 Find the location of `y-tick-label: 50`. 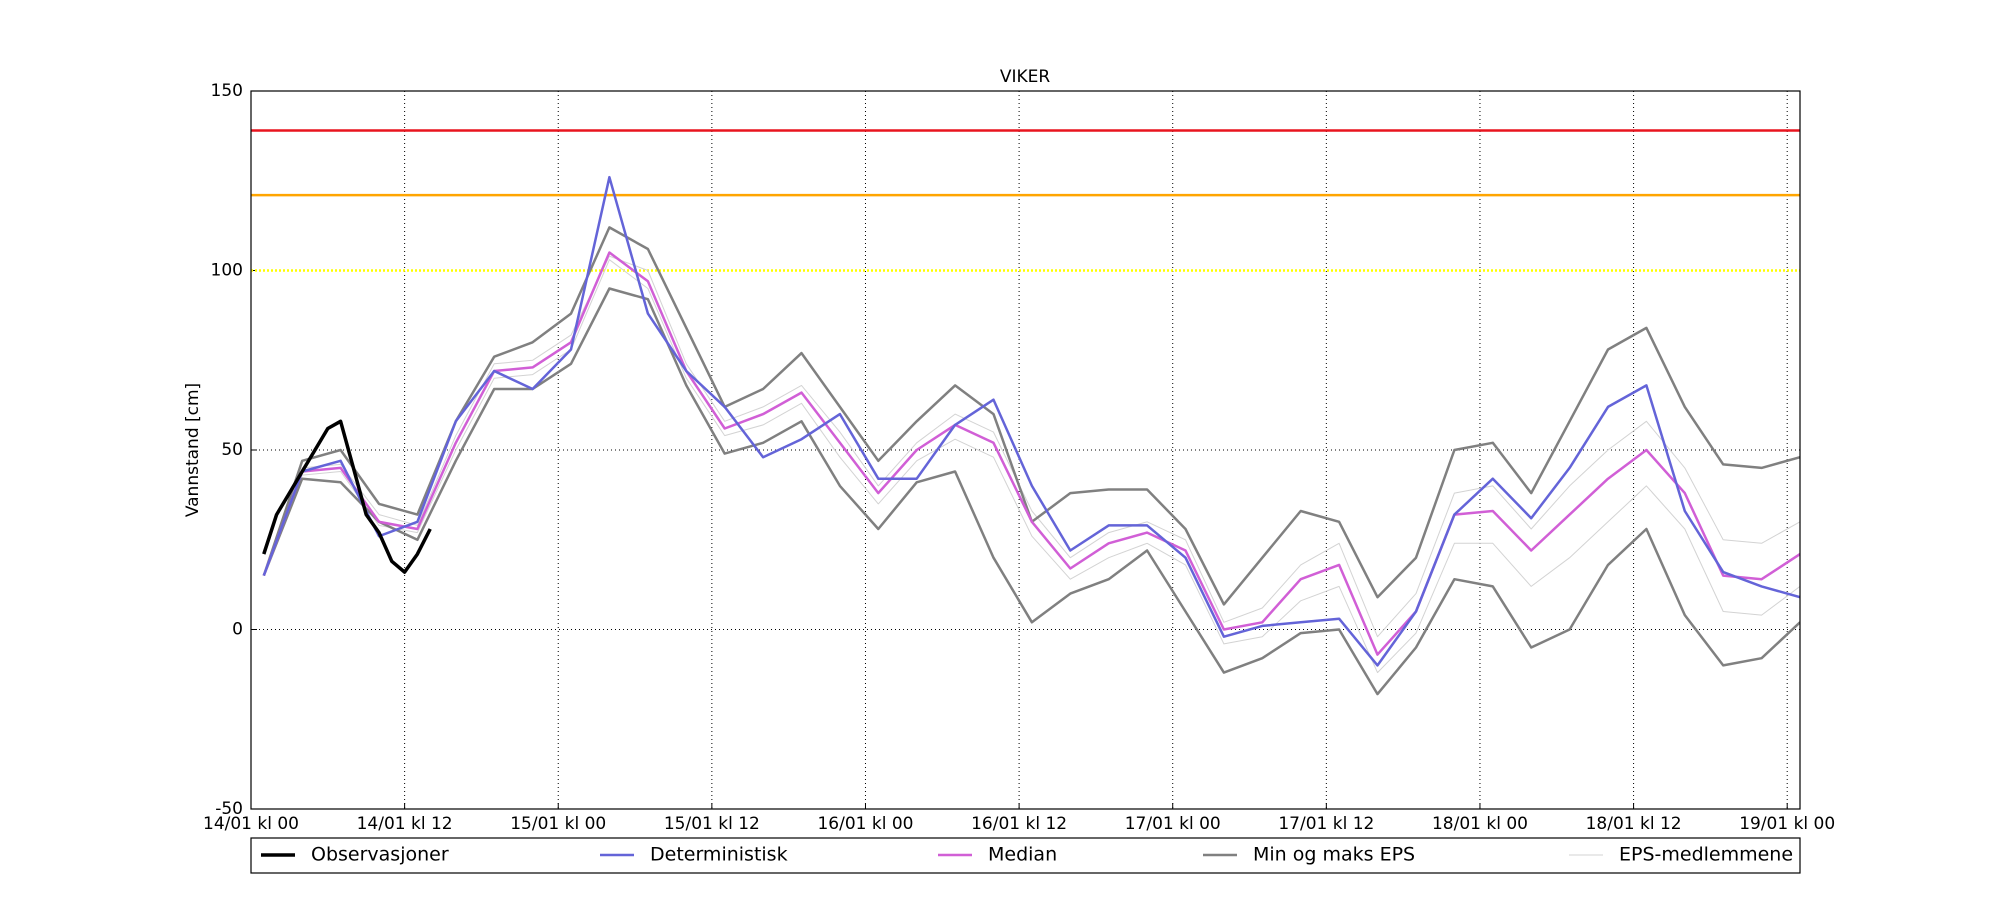

y-tick-label: 50 is located at coordinates (232, 450).